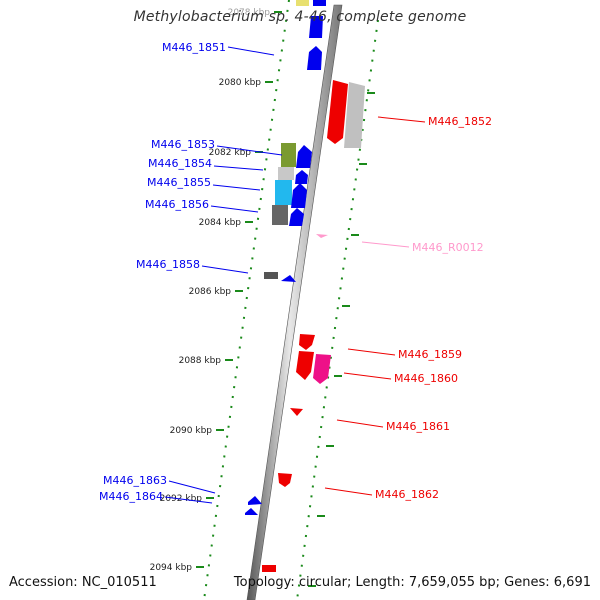  I want to click on gene-arrow-m446-1852-shadow, so click(354, 115).